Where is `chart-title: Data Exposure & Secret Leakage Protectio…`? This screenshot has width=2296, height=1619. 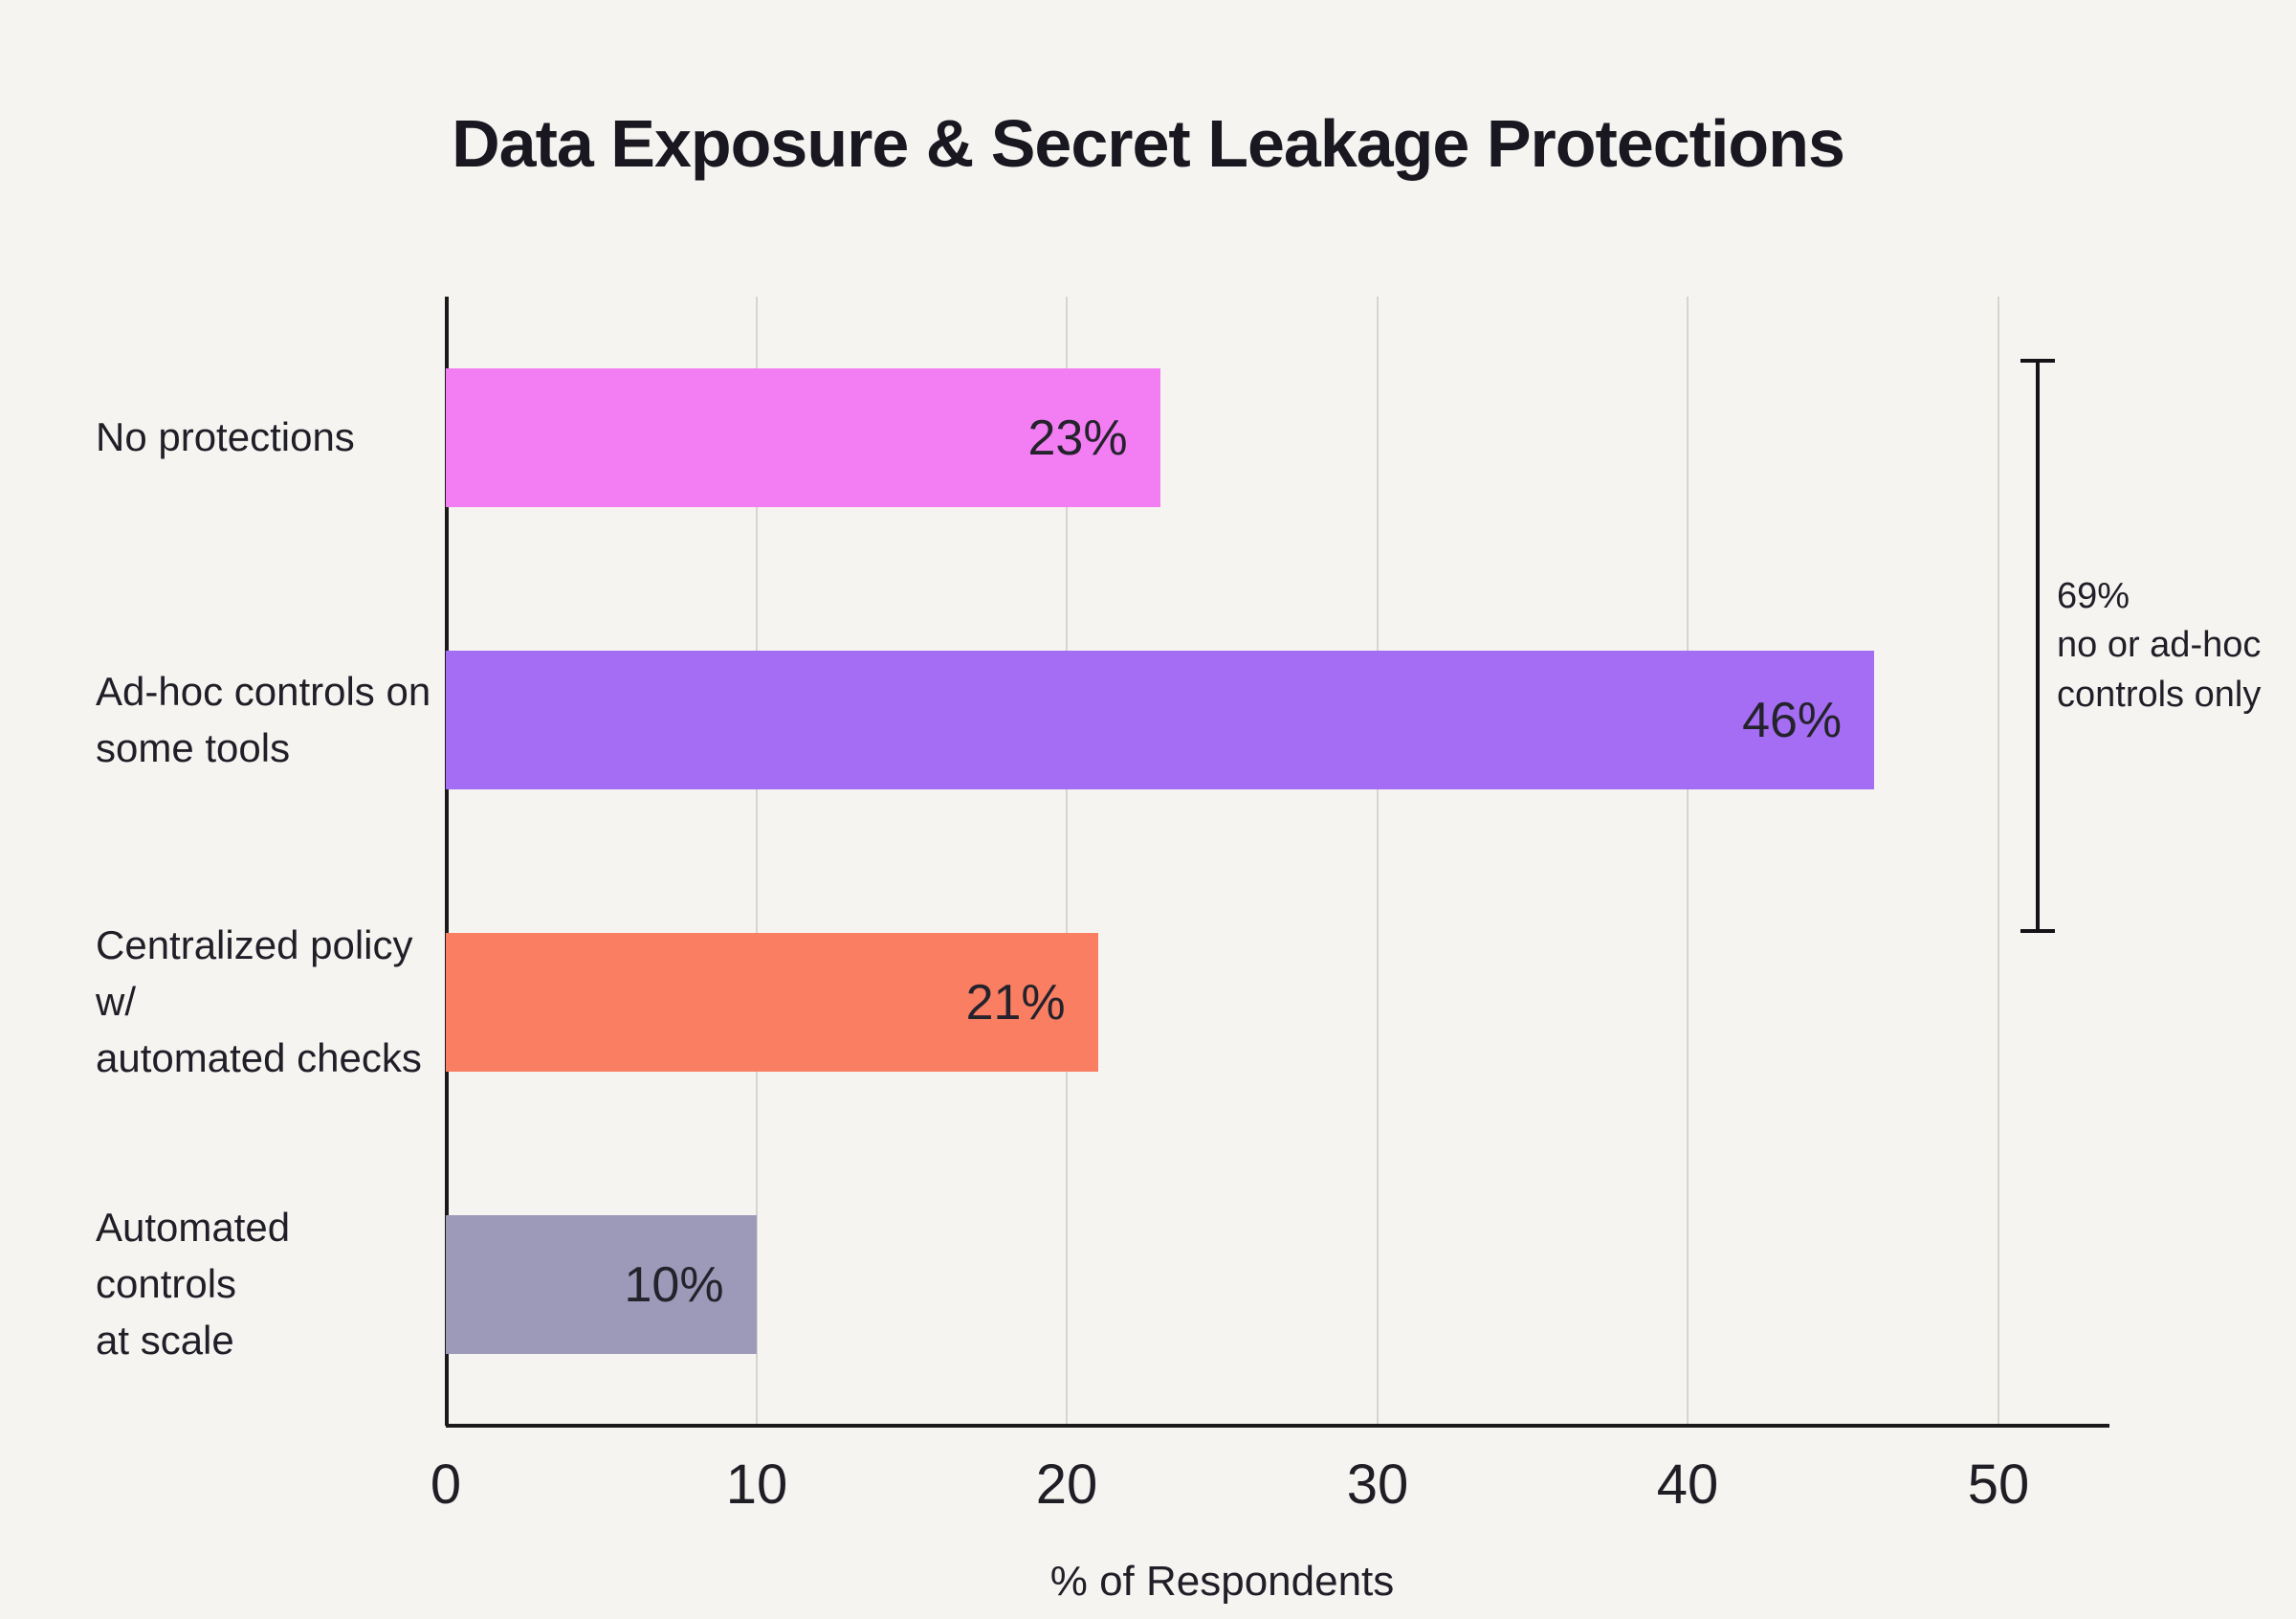
chart-title: Data Exposure & Secret Leakage Protectio… is located at coordinates (1149, 143).